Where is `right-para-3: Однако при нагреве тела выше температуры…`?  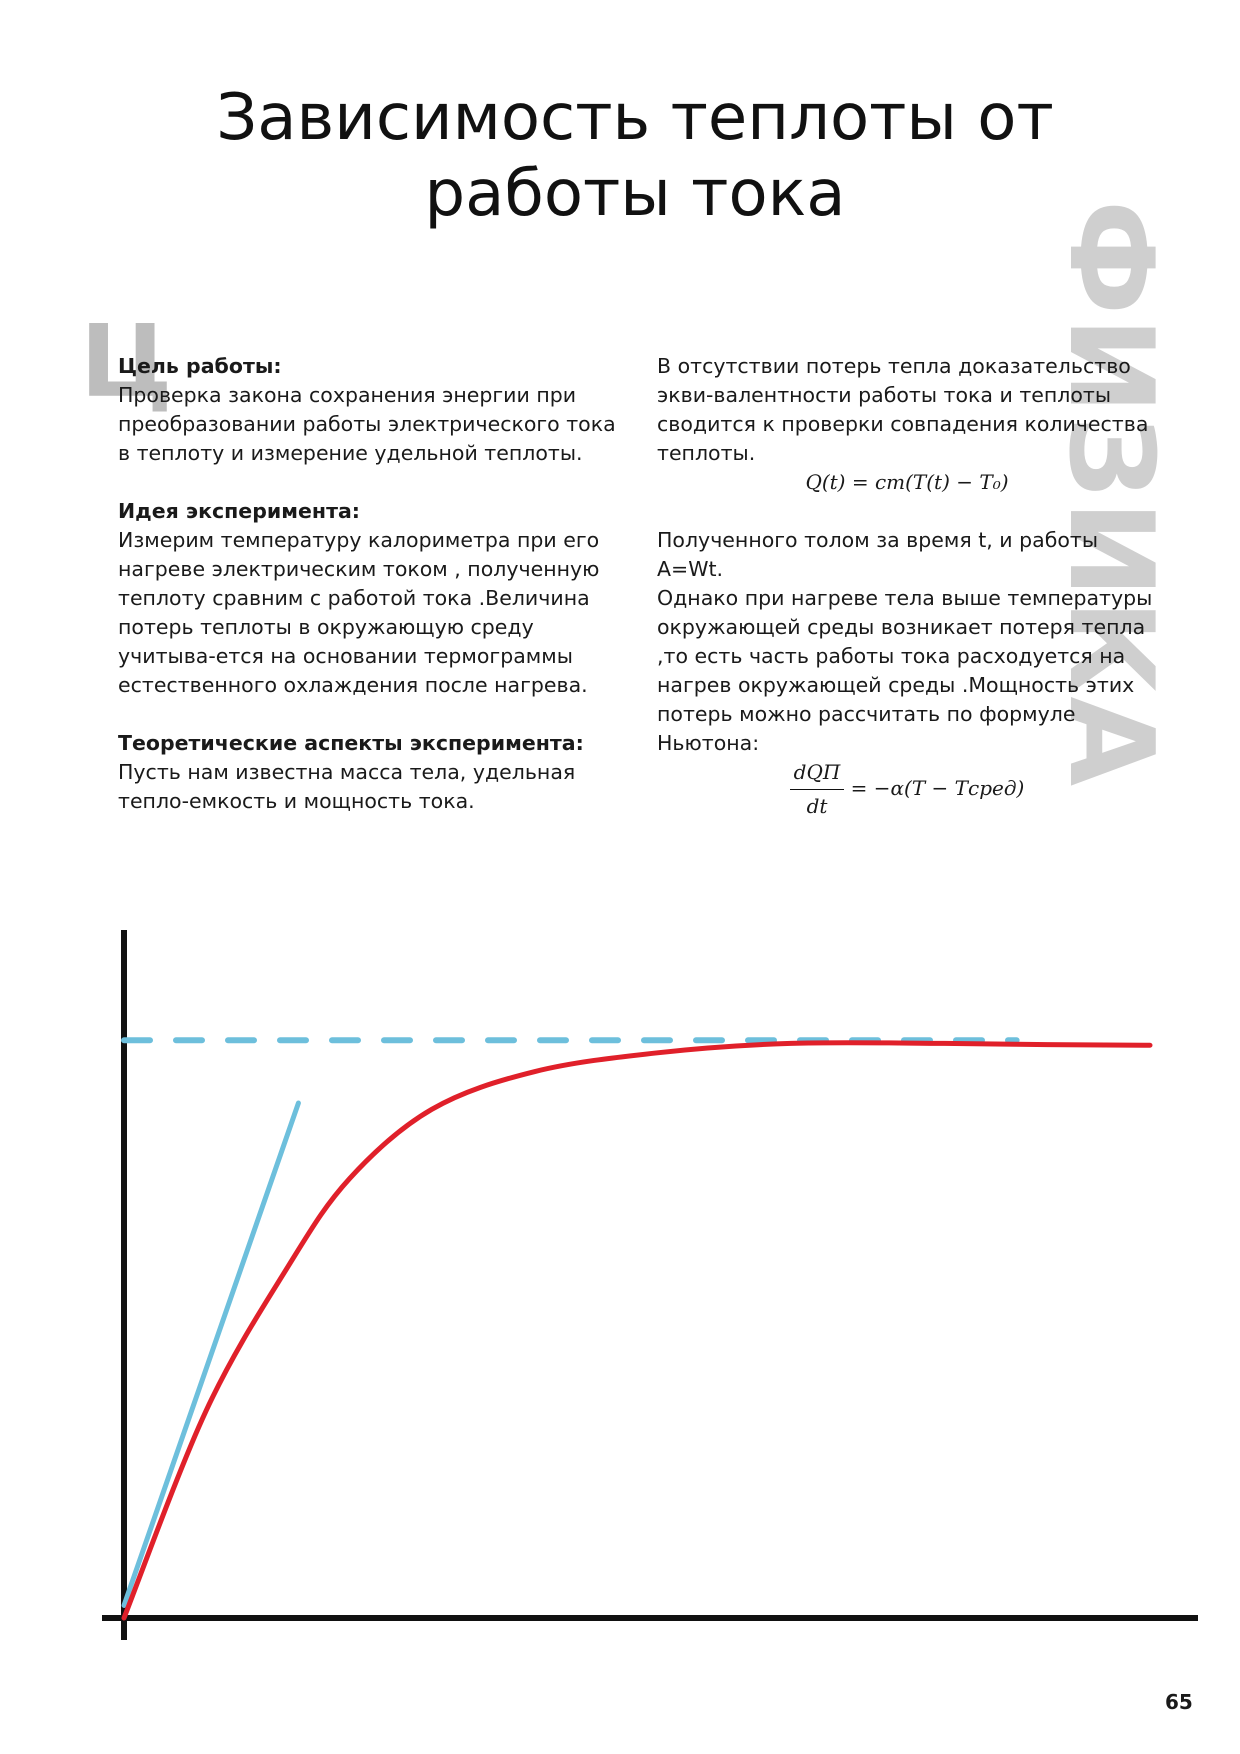
right-para-3: Однако при нагреве тела выше температуры… is located at coordinates (905, 670).